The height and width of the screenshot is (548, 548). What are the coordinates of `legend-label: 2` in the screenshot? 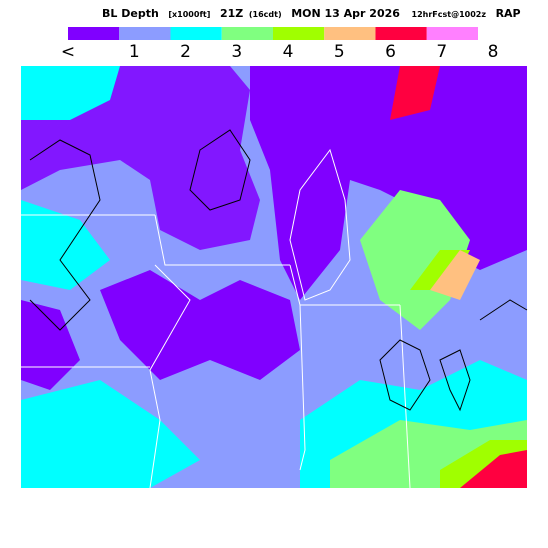 It's located at (185, 52).